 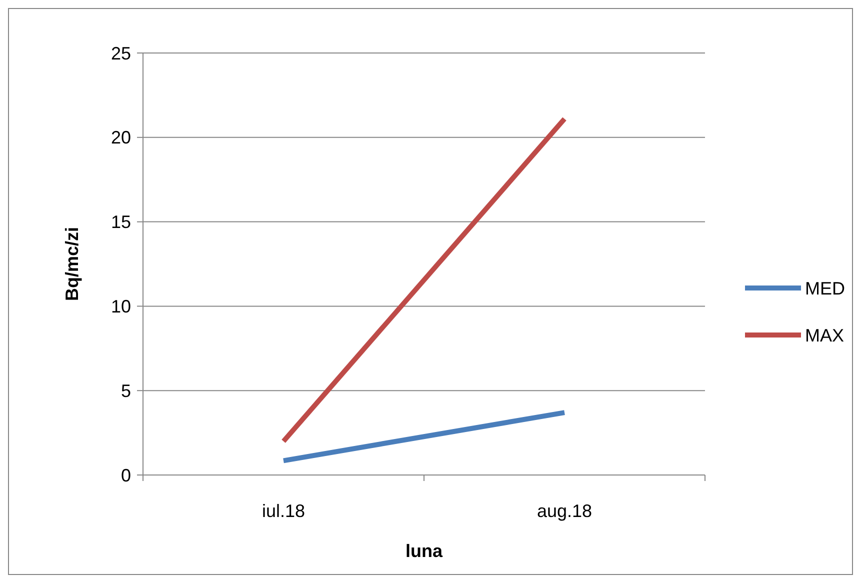 What do you see at coordinates (120, 53) in the screenshot?
I see `y-tick-label: 25` at bounding box center [120, 53].